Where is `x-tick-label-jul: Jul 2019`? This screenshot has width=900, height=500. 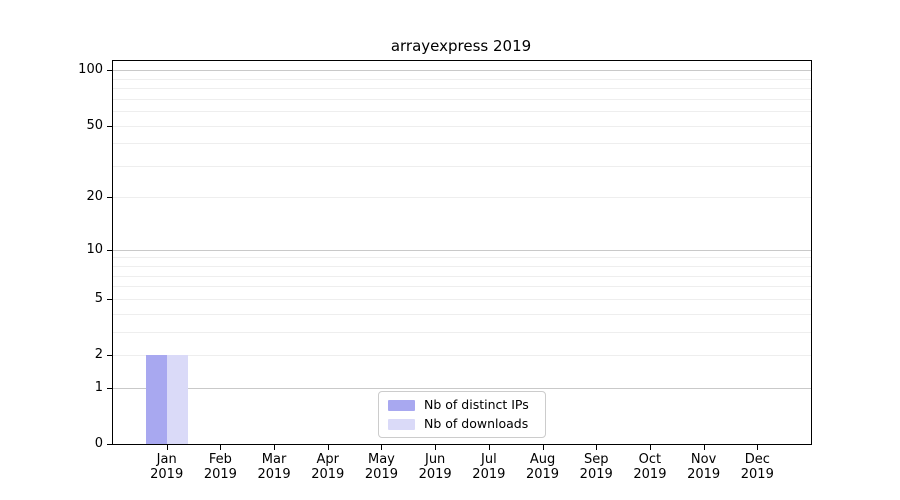 x-tick-label-jul: Jul 2019 is located at coordinates (489, 467).